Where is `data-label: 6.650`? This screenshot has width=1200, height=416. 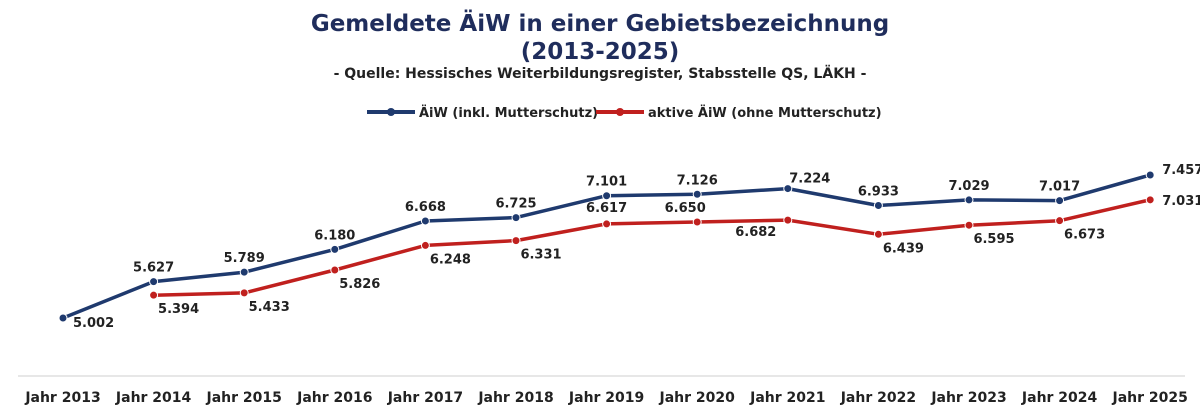
data-label: 6.650 is located at coordinates (685, 208).